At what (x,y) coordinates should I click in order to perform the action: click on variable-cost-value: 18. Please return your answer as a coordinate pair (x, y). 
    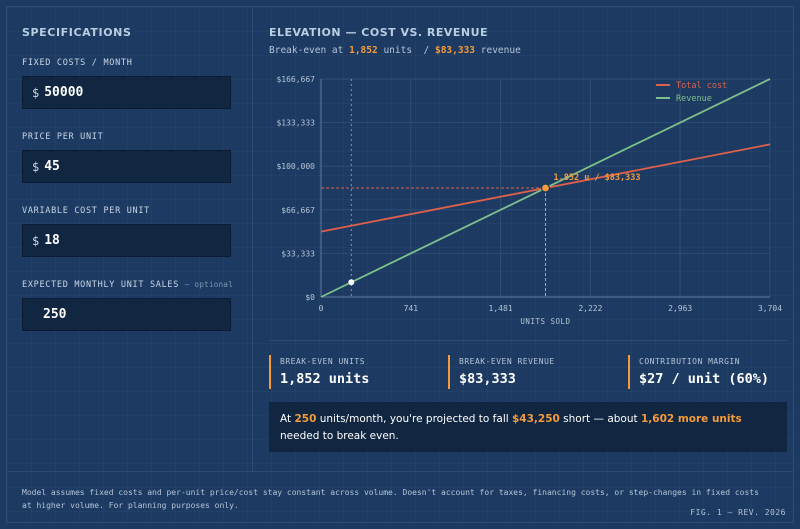
    Looking at the image, I should click on (52, 240).